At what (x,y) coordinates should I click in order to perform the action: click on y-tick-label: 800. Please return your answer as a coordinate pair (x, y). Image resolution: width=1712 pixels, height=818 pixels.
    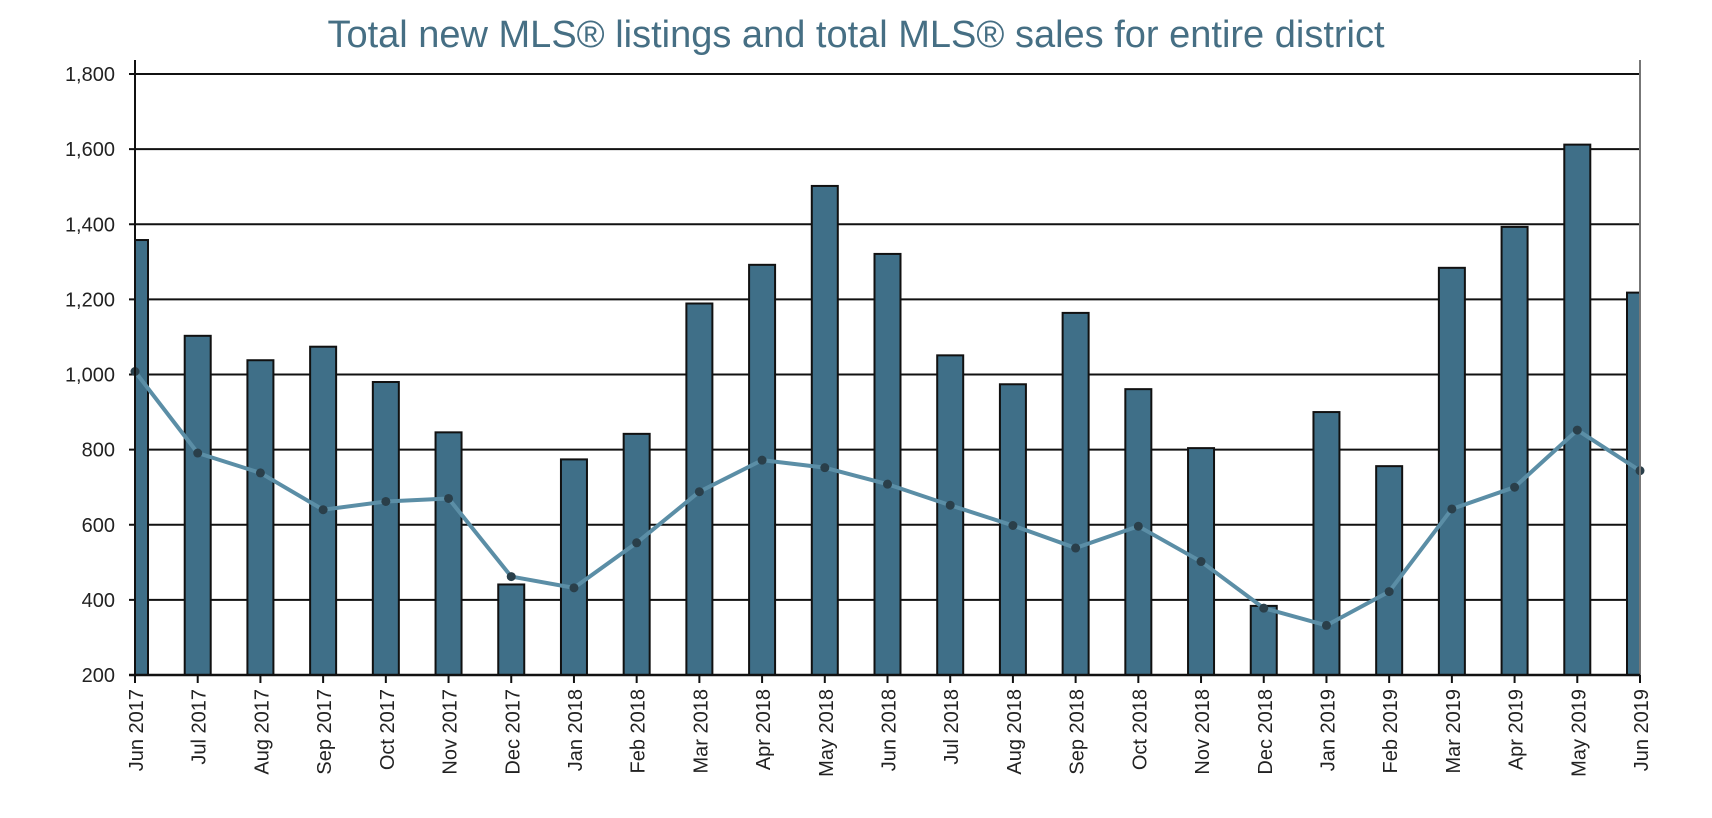
    Looking at the image, I should click on (98, 451).